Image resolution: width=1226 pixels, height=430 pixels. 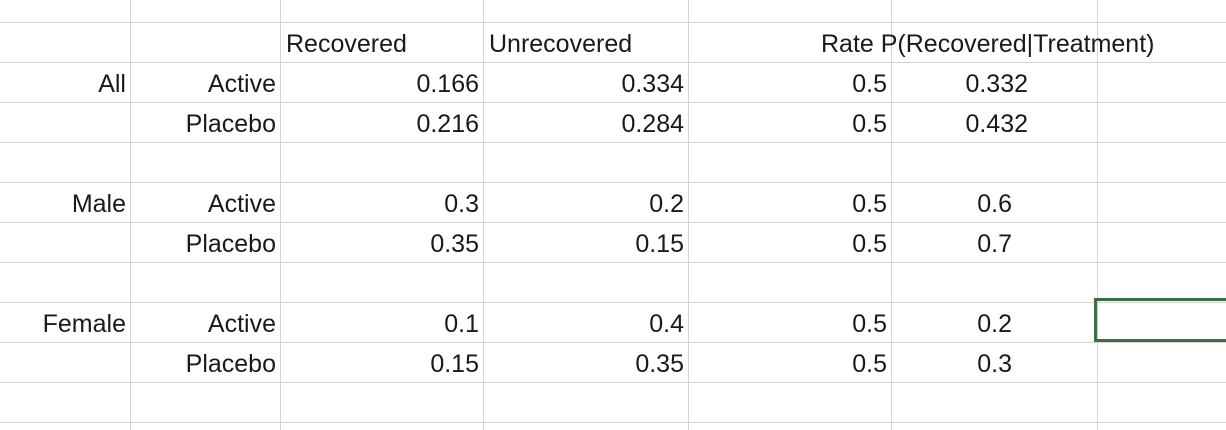 I want to click on group-label-all: All, so click(x=65, y=82).